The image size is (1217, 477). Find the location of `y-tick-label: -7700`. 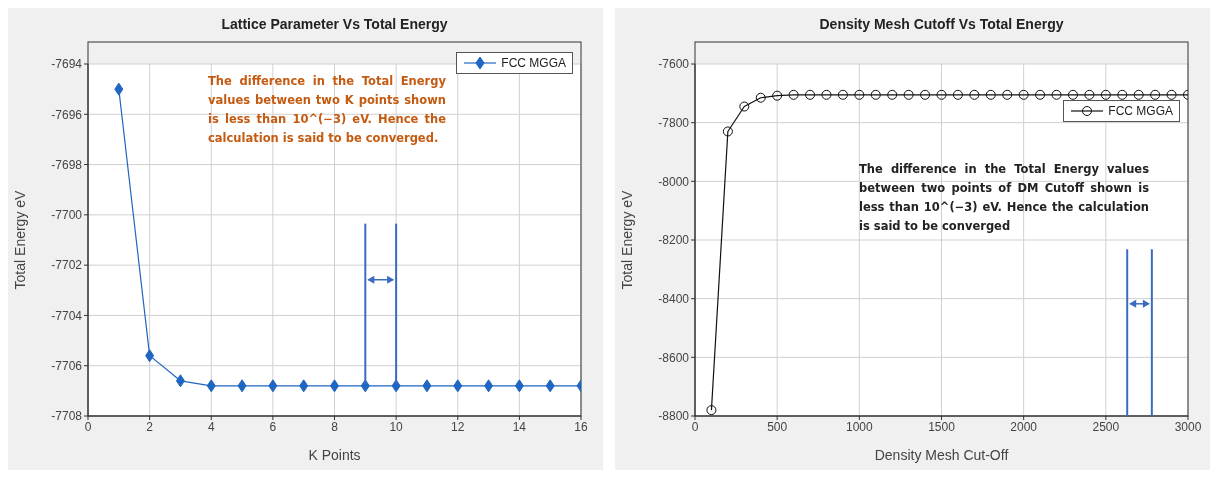

y-tick-label: -7700 is located at coordinates (67, 215).